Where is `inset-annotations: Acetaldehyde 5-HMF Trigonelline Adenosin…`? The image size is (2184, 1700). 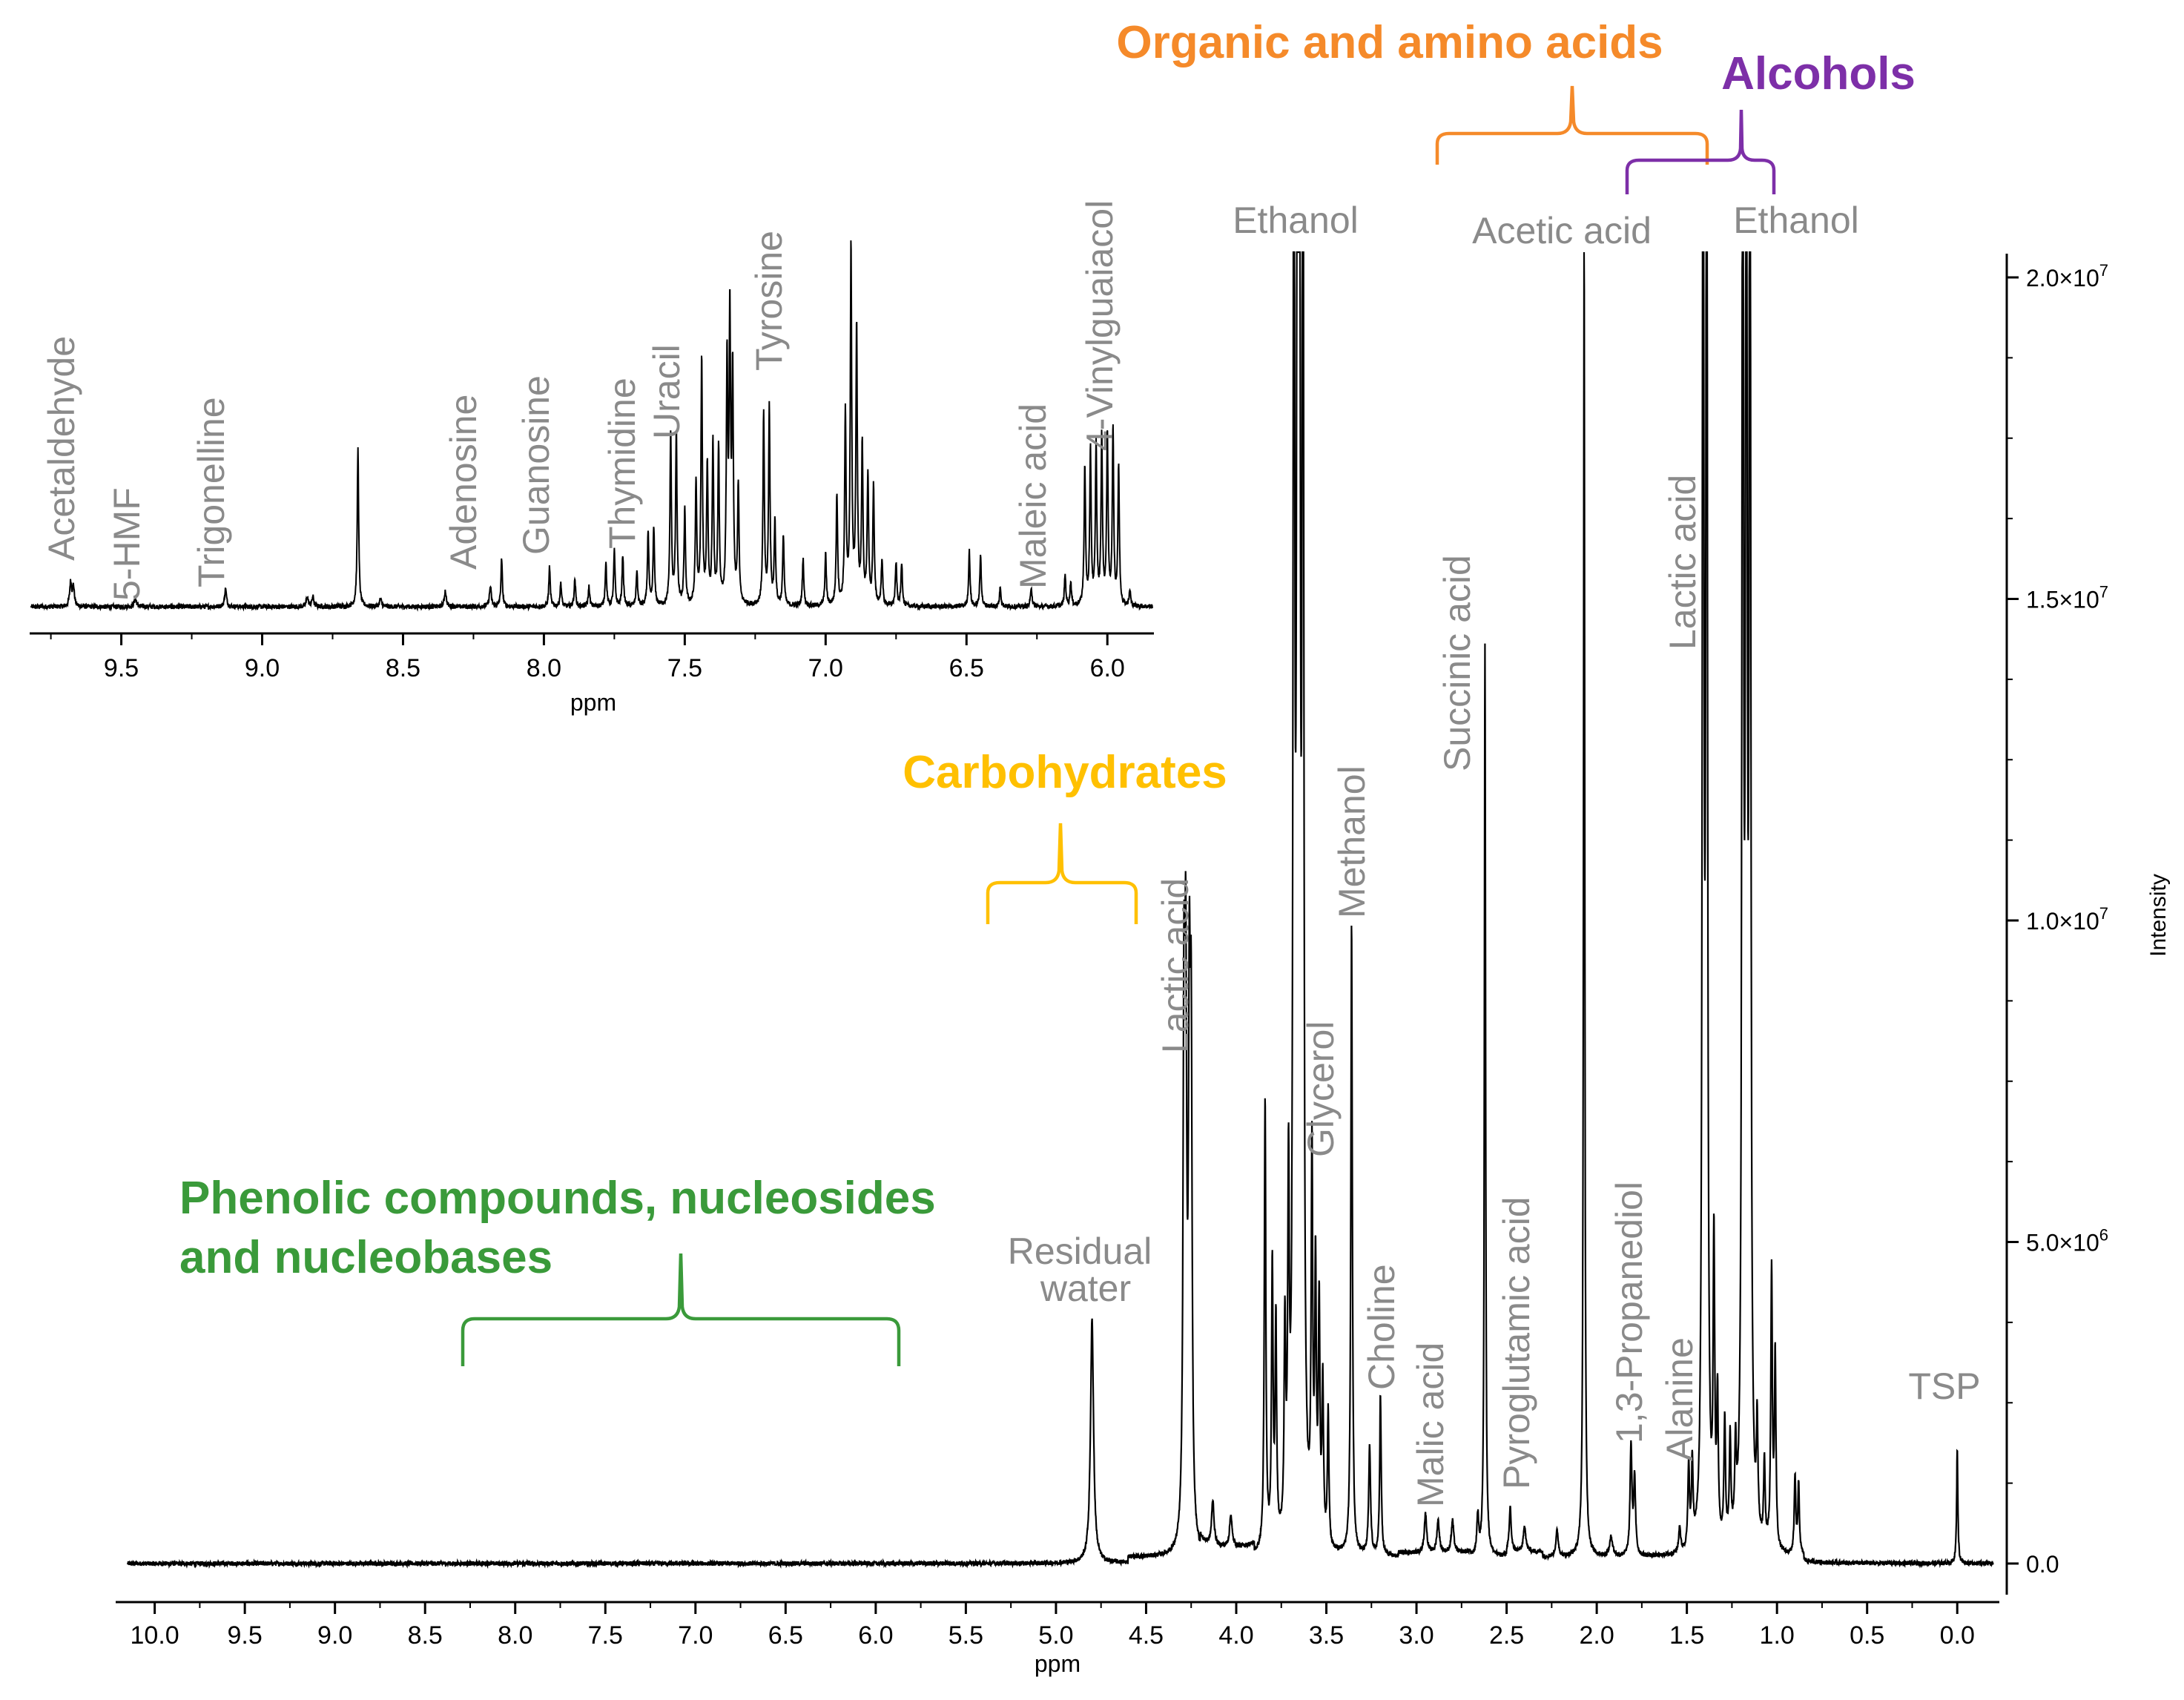 inset-annotations: Acetaldehyde 5-HMF Trigonelline Adenosin… is located at coordinates (581, 400).